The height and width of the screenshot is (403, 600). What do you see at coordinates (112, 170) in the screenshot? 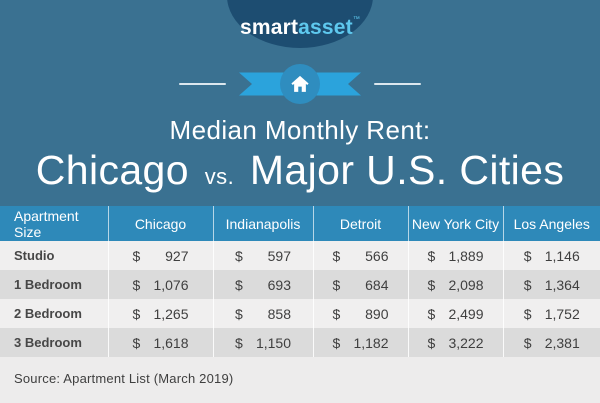
I see `title-city: Chicago` at bounding box center [112, 170].